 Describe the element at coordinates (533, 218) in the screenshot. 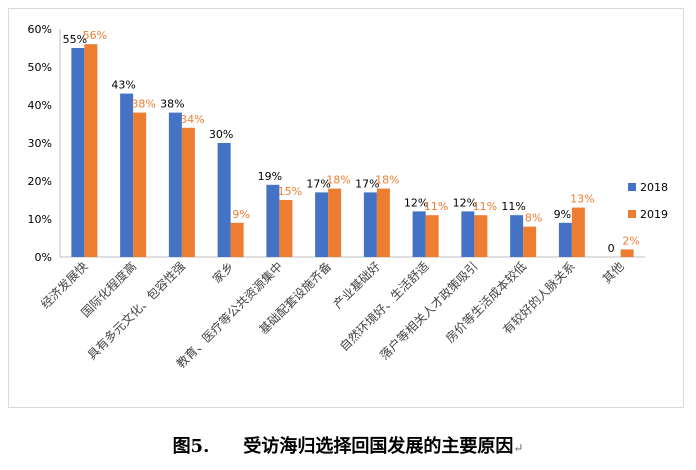

I see `data-label-2019: 8%` at that location.